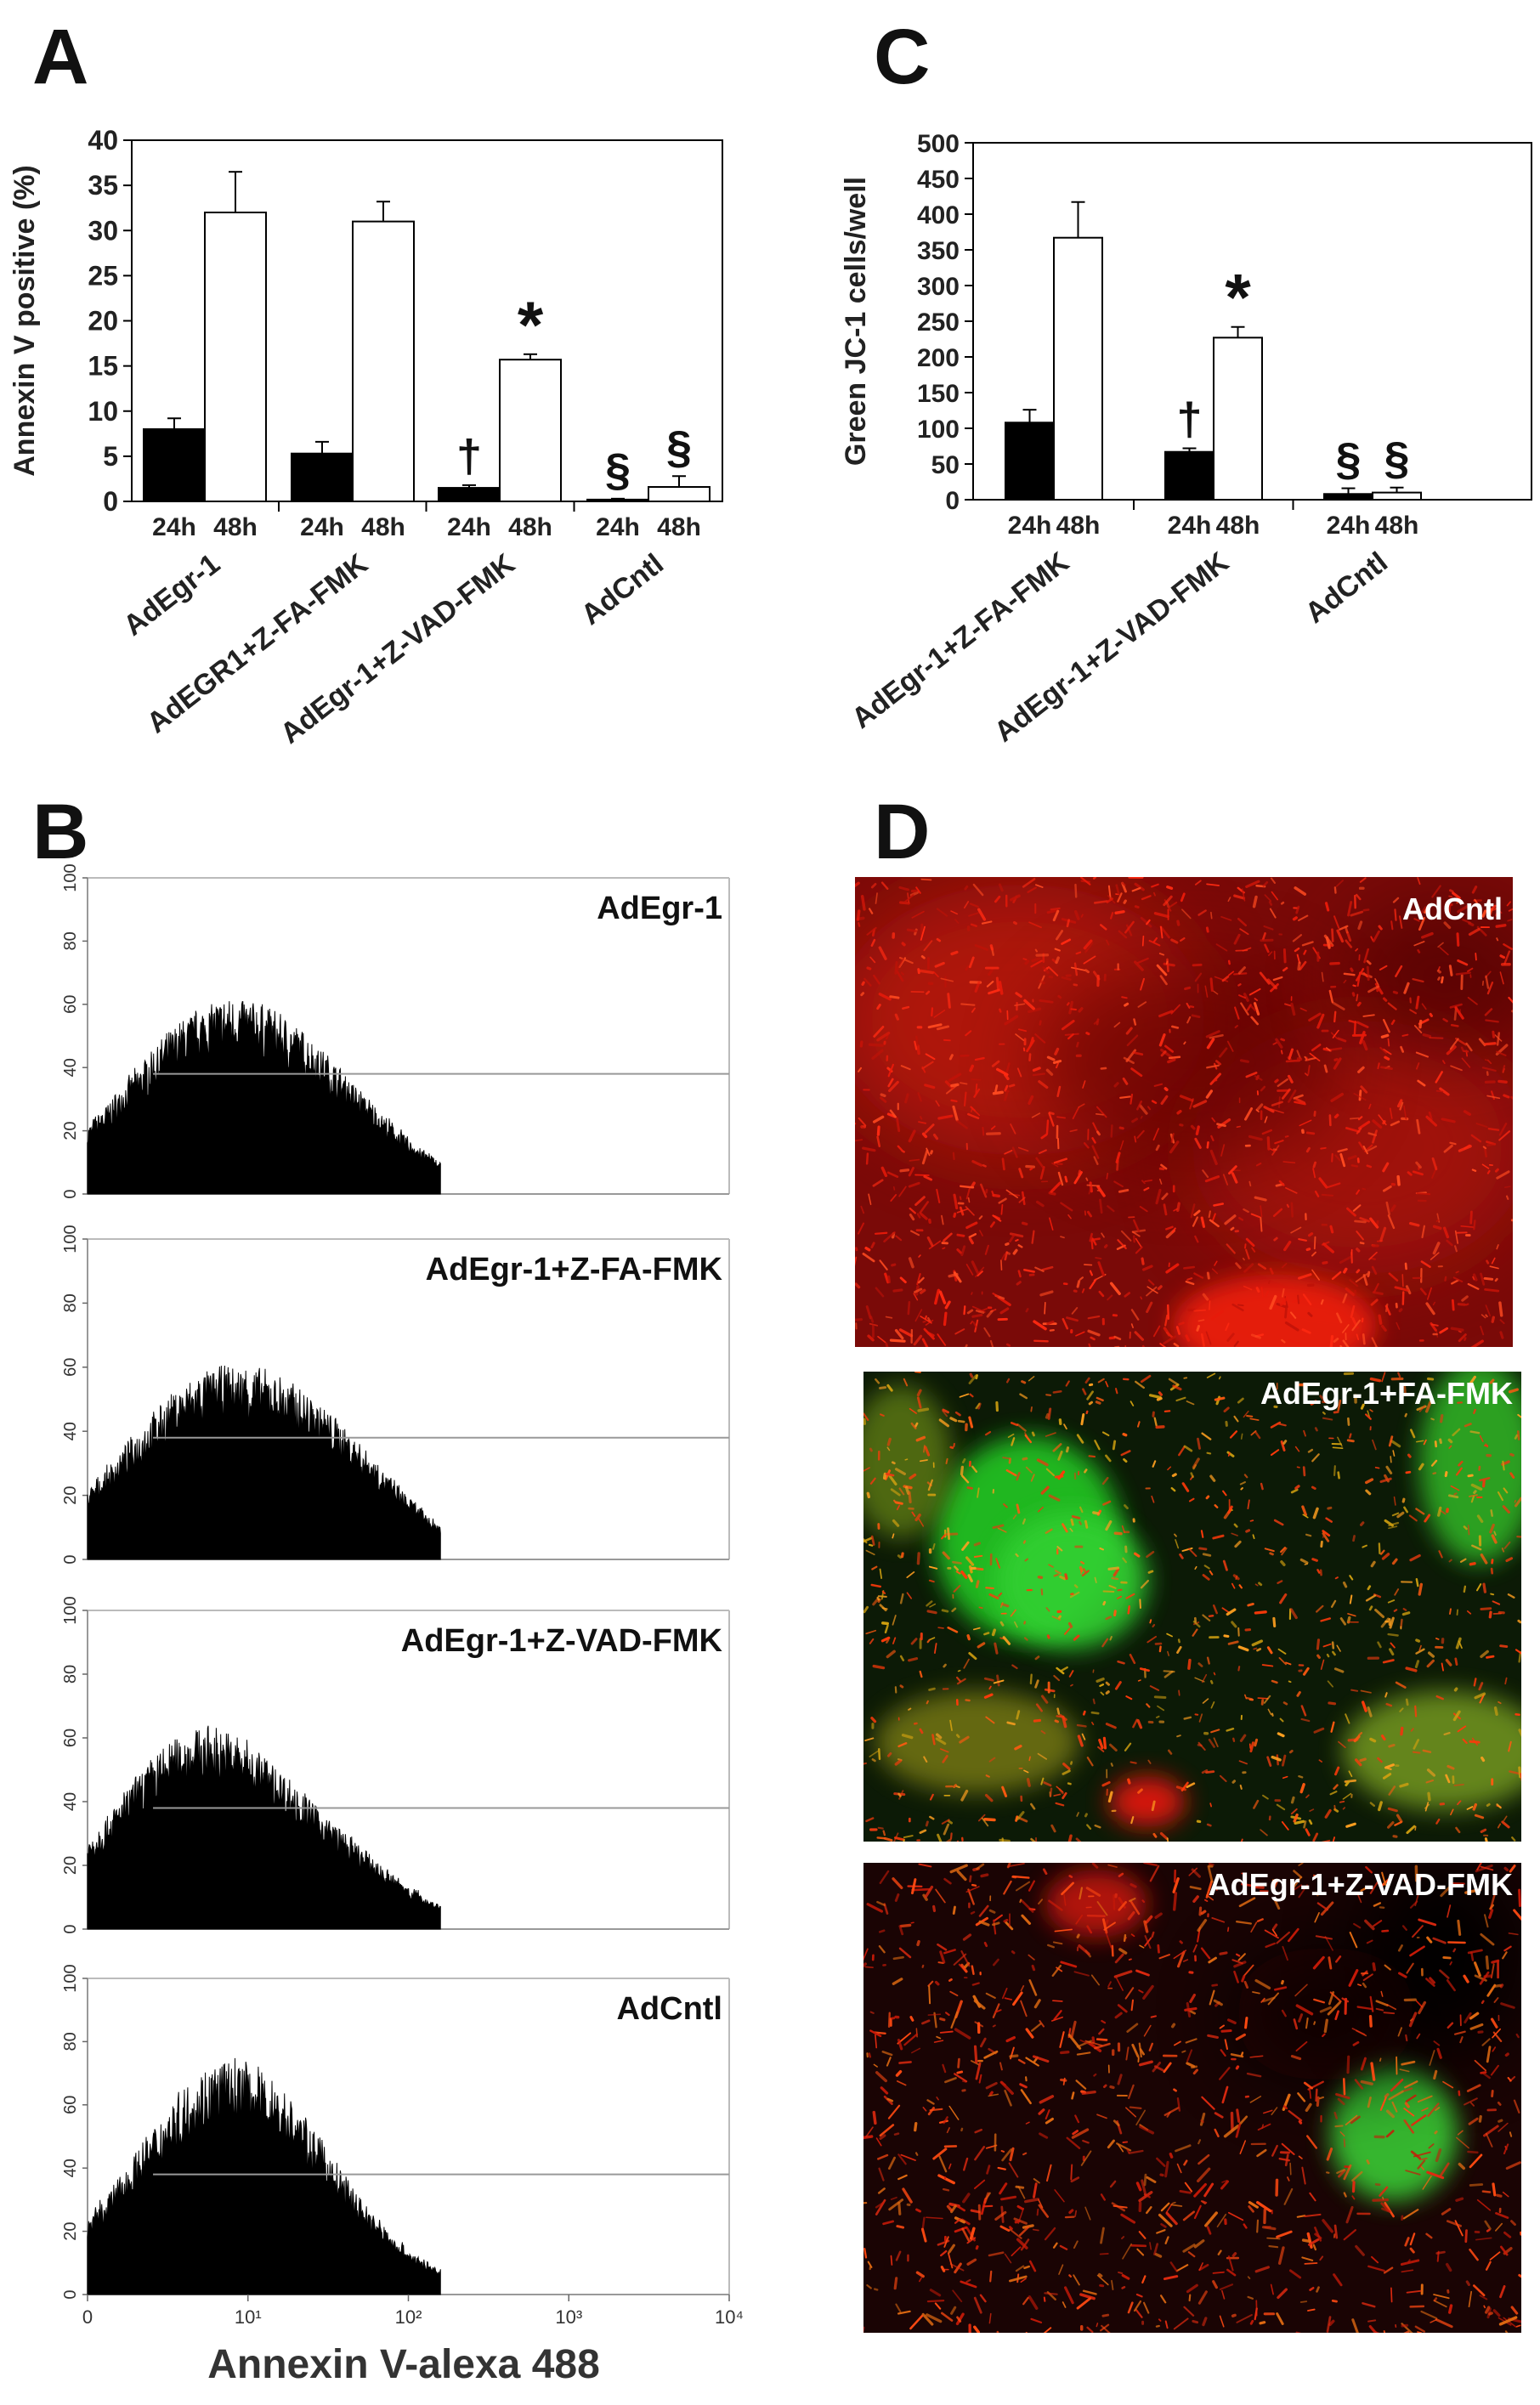 Image resolution: width=1540 pixels, height=2405 pixels. Describe the element at coordinates (530, 430) in the screenshot. I see `bar` at that location.